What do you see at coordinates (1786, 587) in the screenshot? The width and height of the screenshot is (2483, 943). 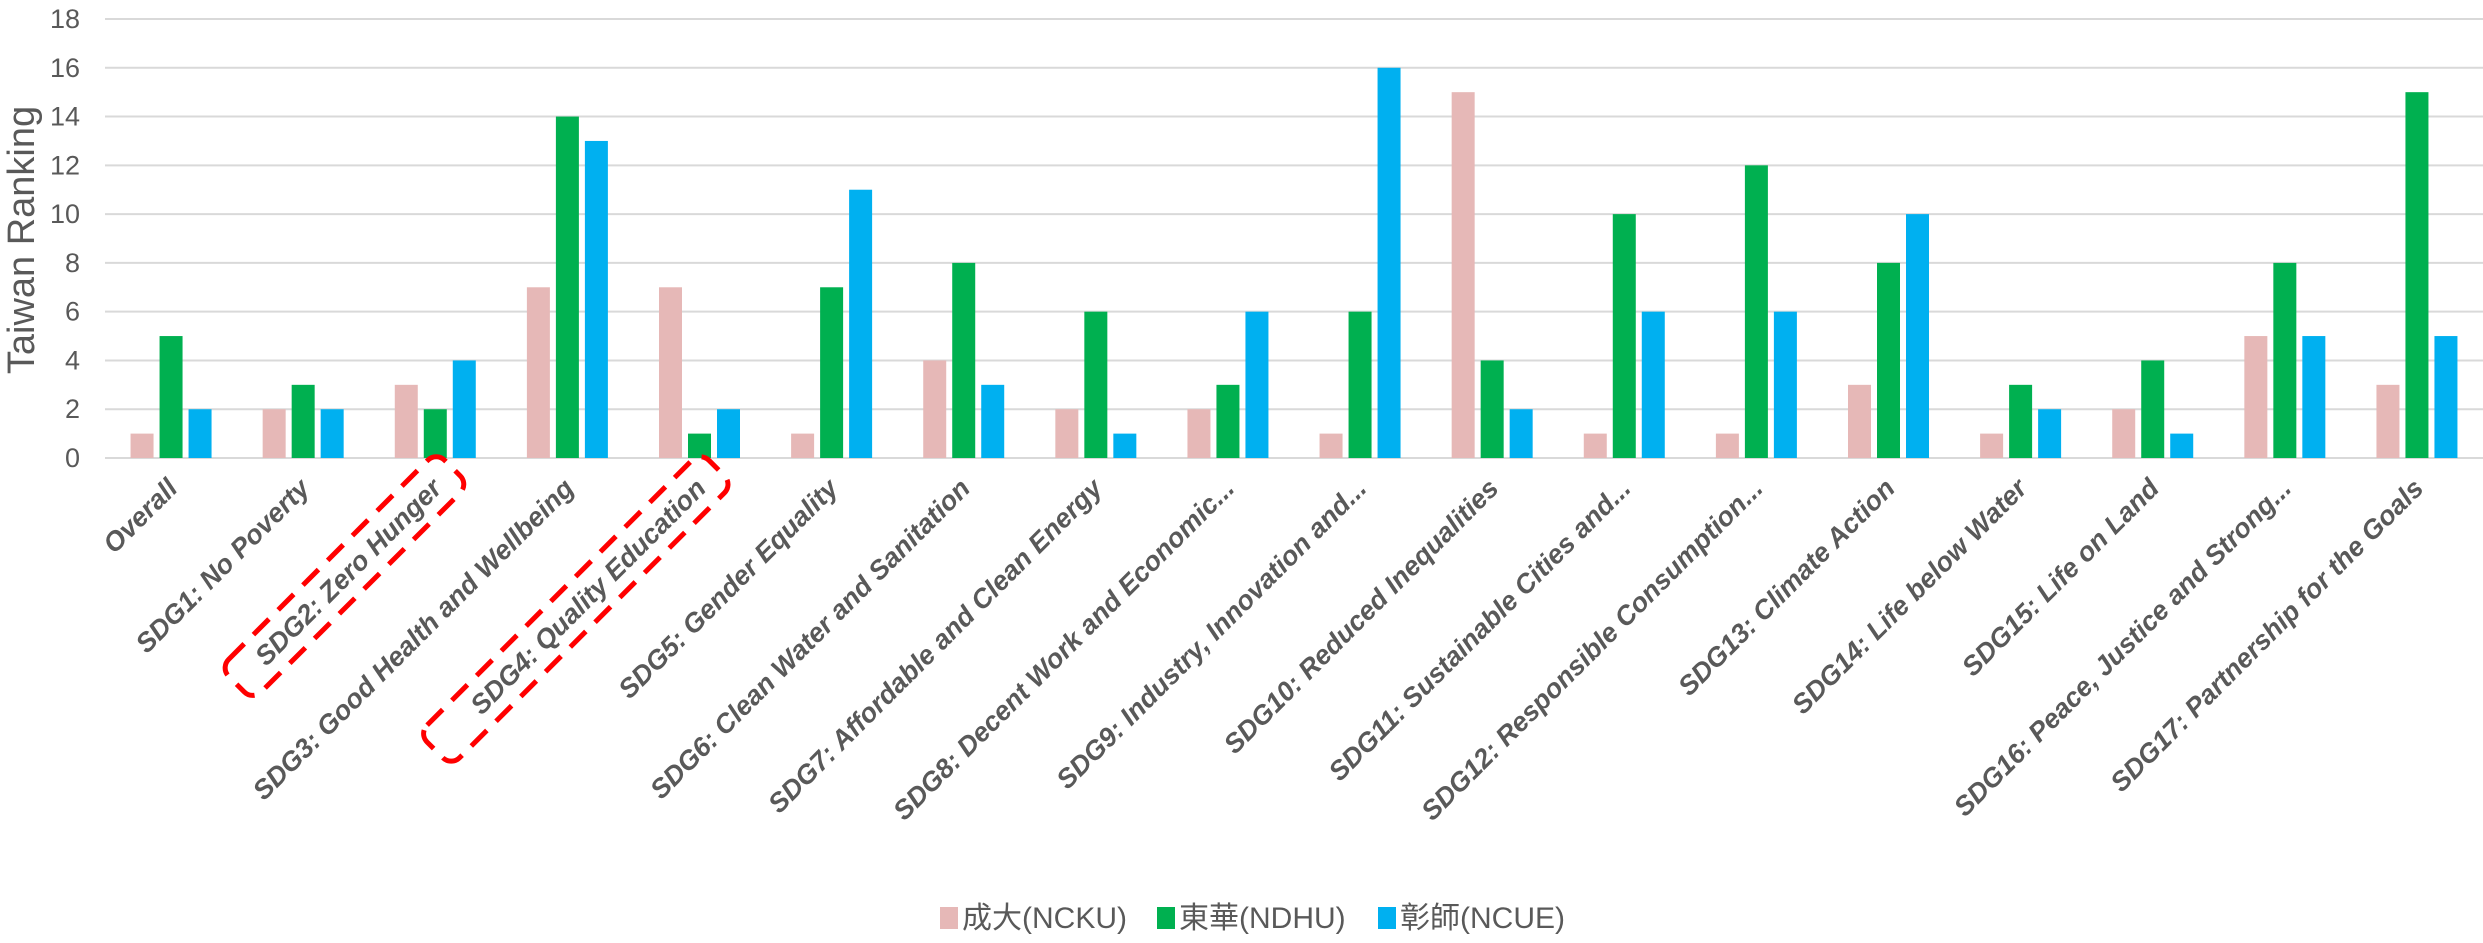 I see `x-tick-label: SDG13: Climate Action` at bounding box center [1786, 587].